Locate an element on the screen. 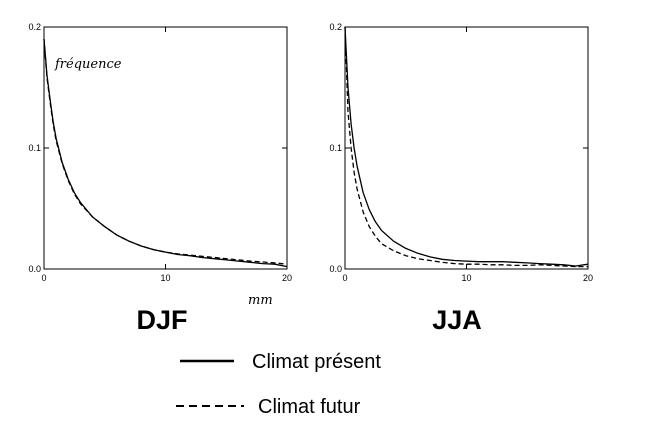 The height and width of the screenshot is (433, 664). legend: Climat présent Climat futur is located at coordinates (278, 384).